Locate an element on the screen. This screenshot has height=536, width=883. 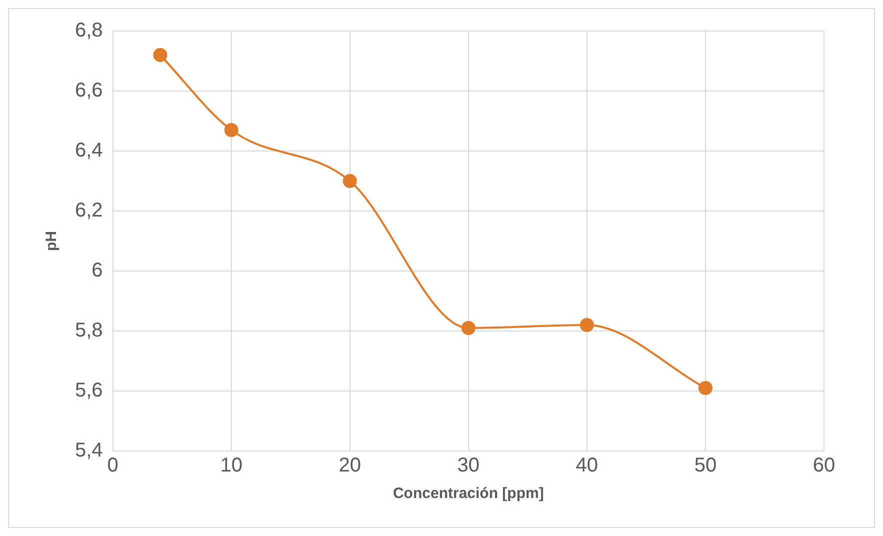
y-tick-label: 5,4 is located at coordinates (88, 451).